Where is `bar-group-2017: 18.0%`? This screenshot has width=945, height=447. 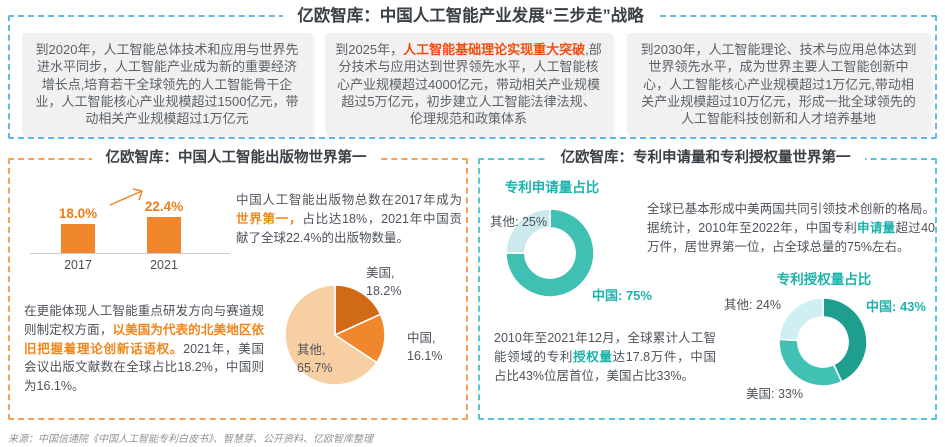 bar-group-2017: 18.0% is located at coordinates (78, 229).